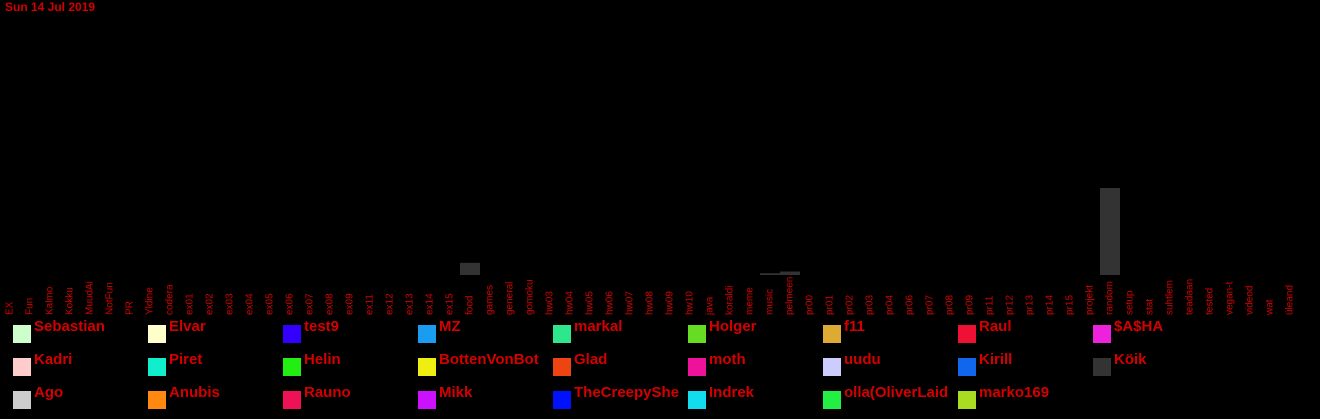  I want to click on legend-item: marko169, so click(1025, 400).